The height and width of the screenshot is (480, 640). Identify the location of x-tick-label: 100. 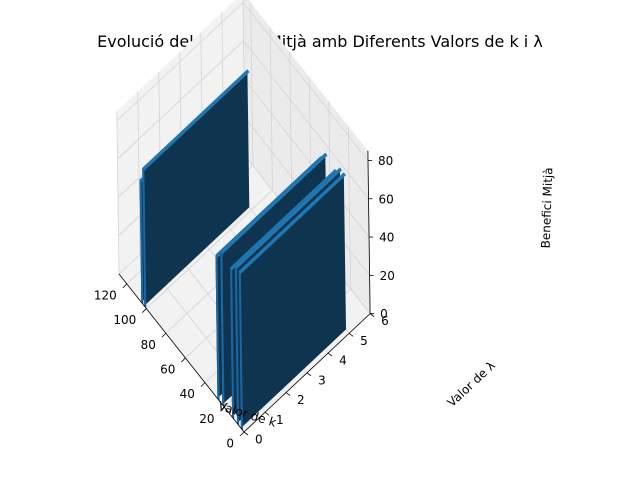
(124, 320).